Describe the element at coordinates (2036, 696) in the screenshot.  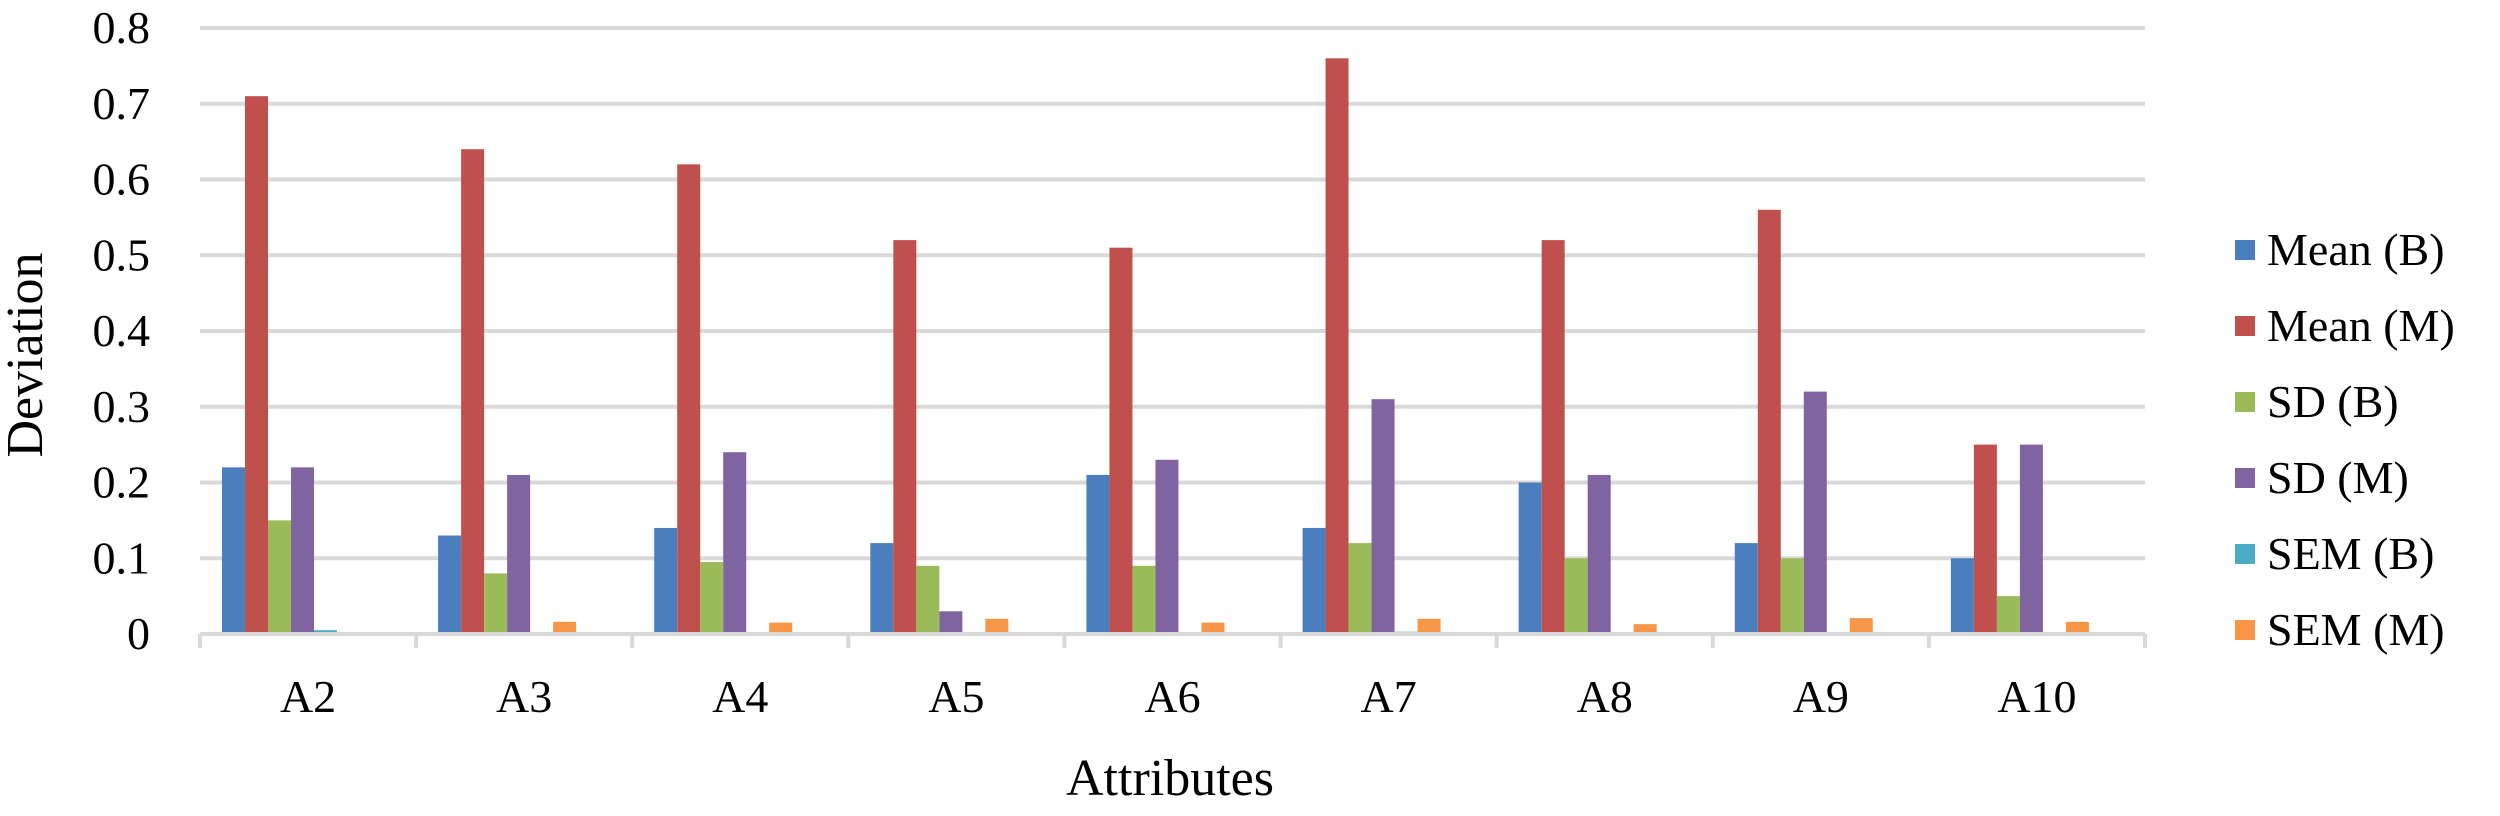
I see `x-tick-label: A10` at that location.